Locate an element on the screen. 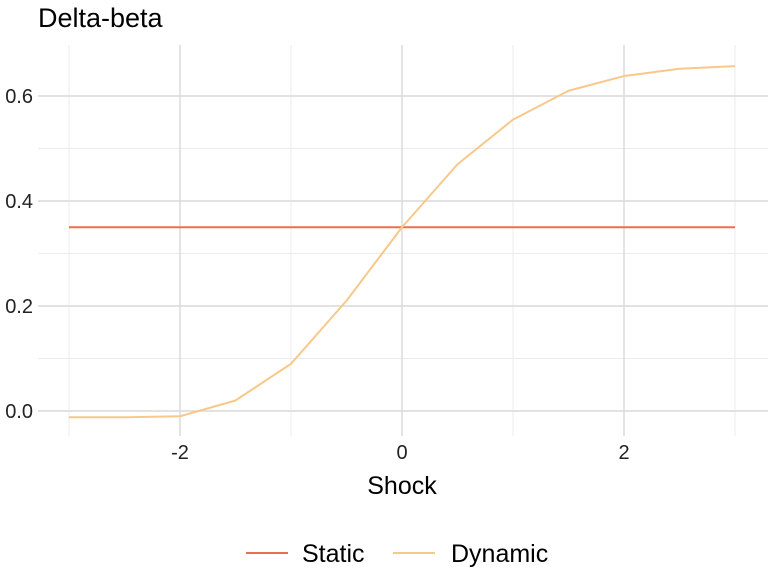 This screenshot has width=768, height=576. y-tick-label: 0.2 is located at coordinates (19, 307).